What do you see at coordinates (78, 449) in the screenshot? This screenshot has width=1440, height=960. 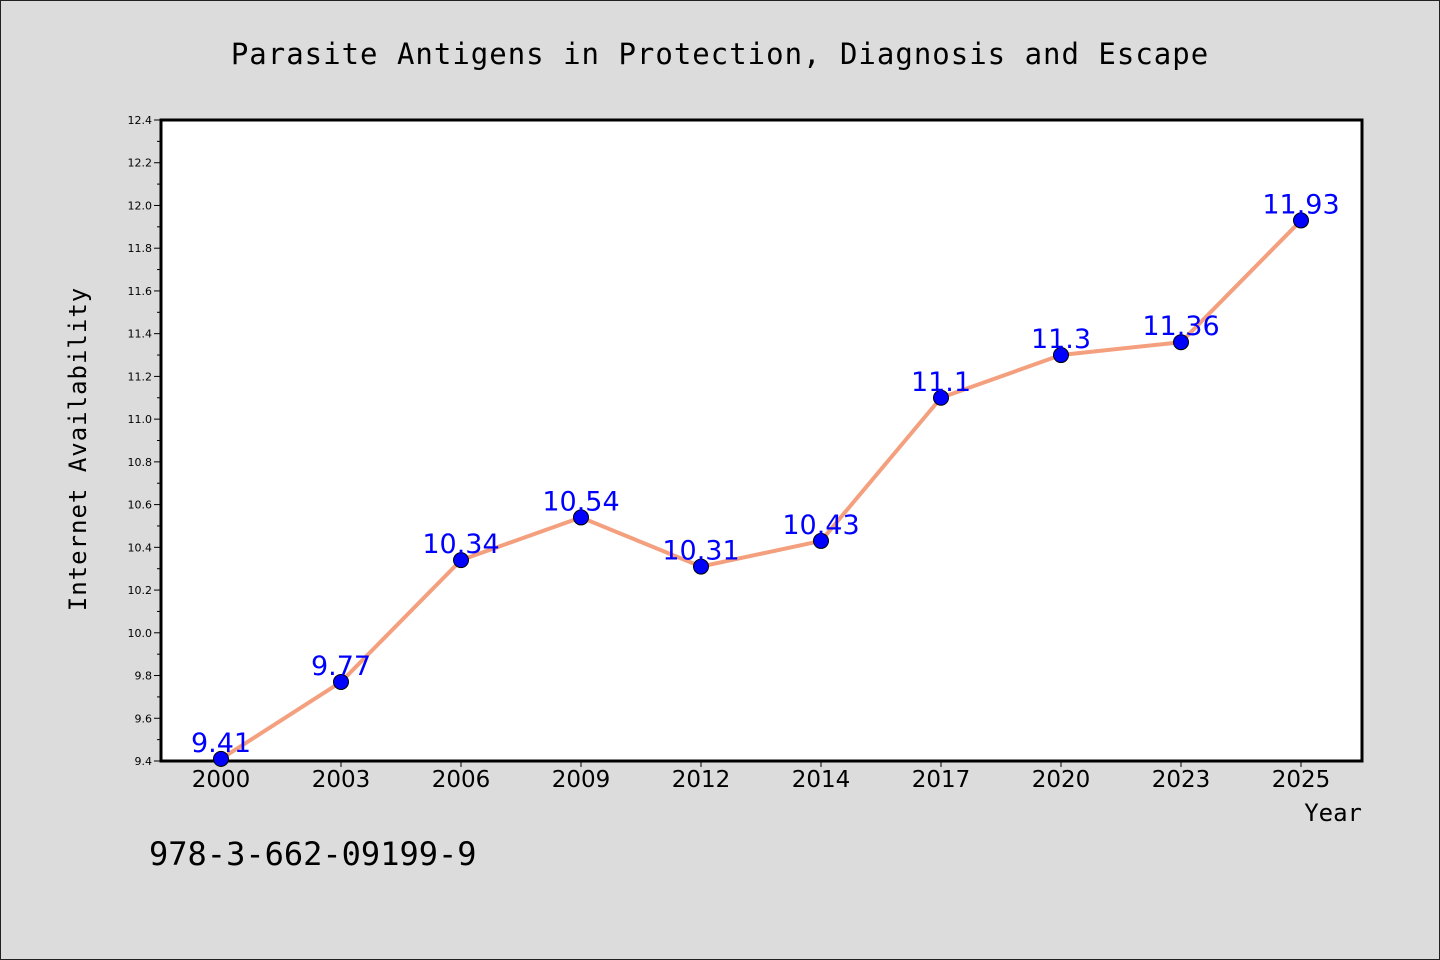 I see `y-axis-label: Internet Availability` at bounding box center [78, 449].